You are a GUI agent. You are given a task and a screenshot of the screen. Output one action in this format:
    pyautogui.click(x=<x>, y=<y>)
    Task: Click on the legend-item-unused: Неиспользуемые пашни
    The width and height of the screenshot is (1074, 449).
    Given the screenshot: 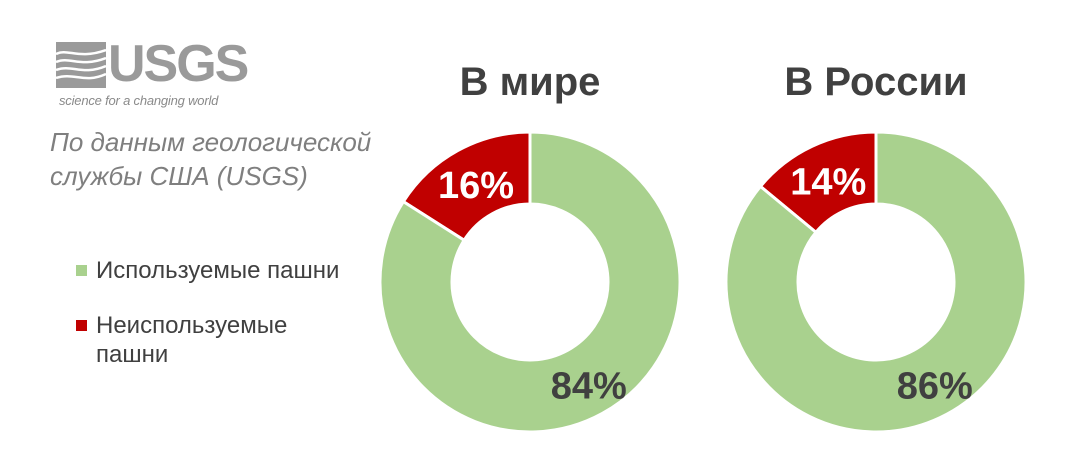 What is the action you would take?
    pyautogui.click(x=226, y=340)
    